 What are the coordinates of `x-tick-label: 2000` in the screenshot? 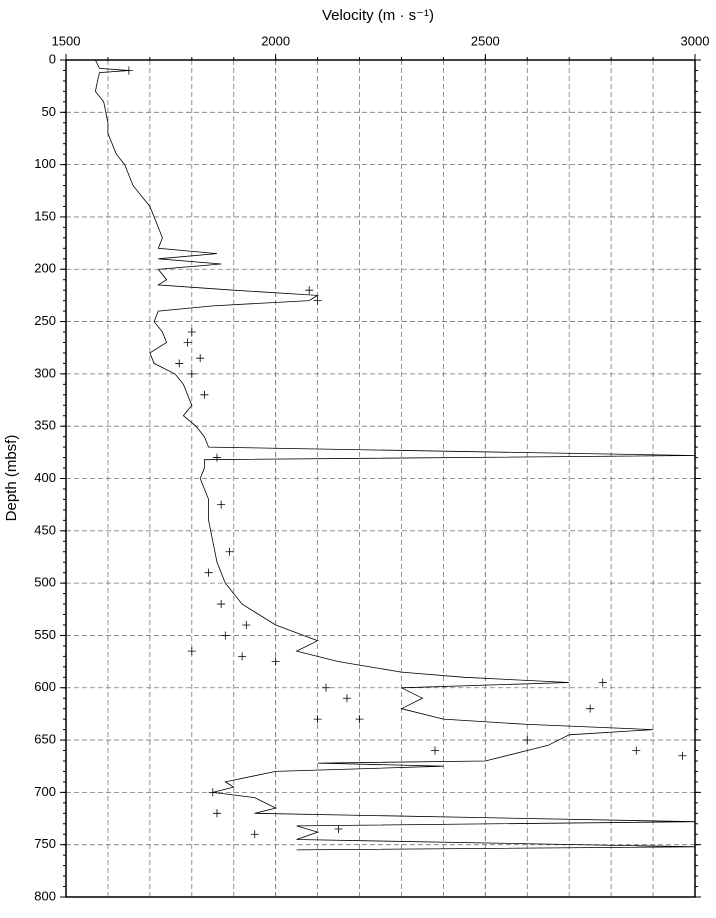 It's located at (275, 40).